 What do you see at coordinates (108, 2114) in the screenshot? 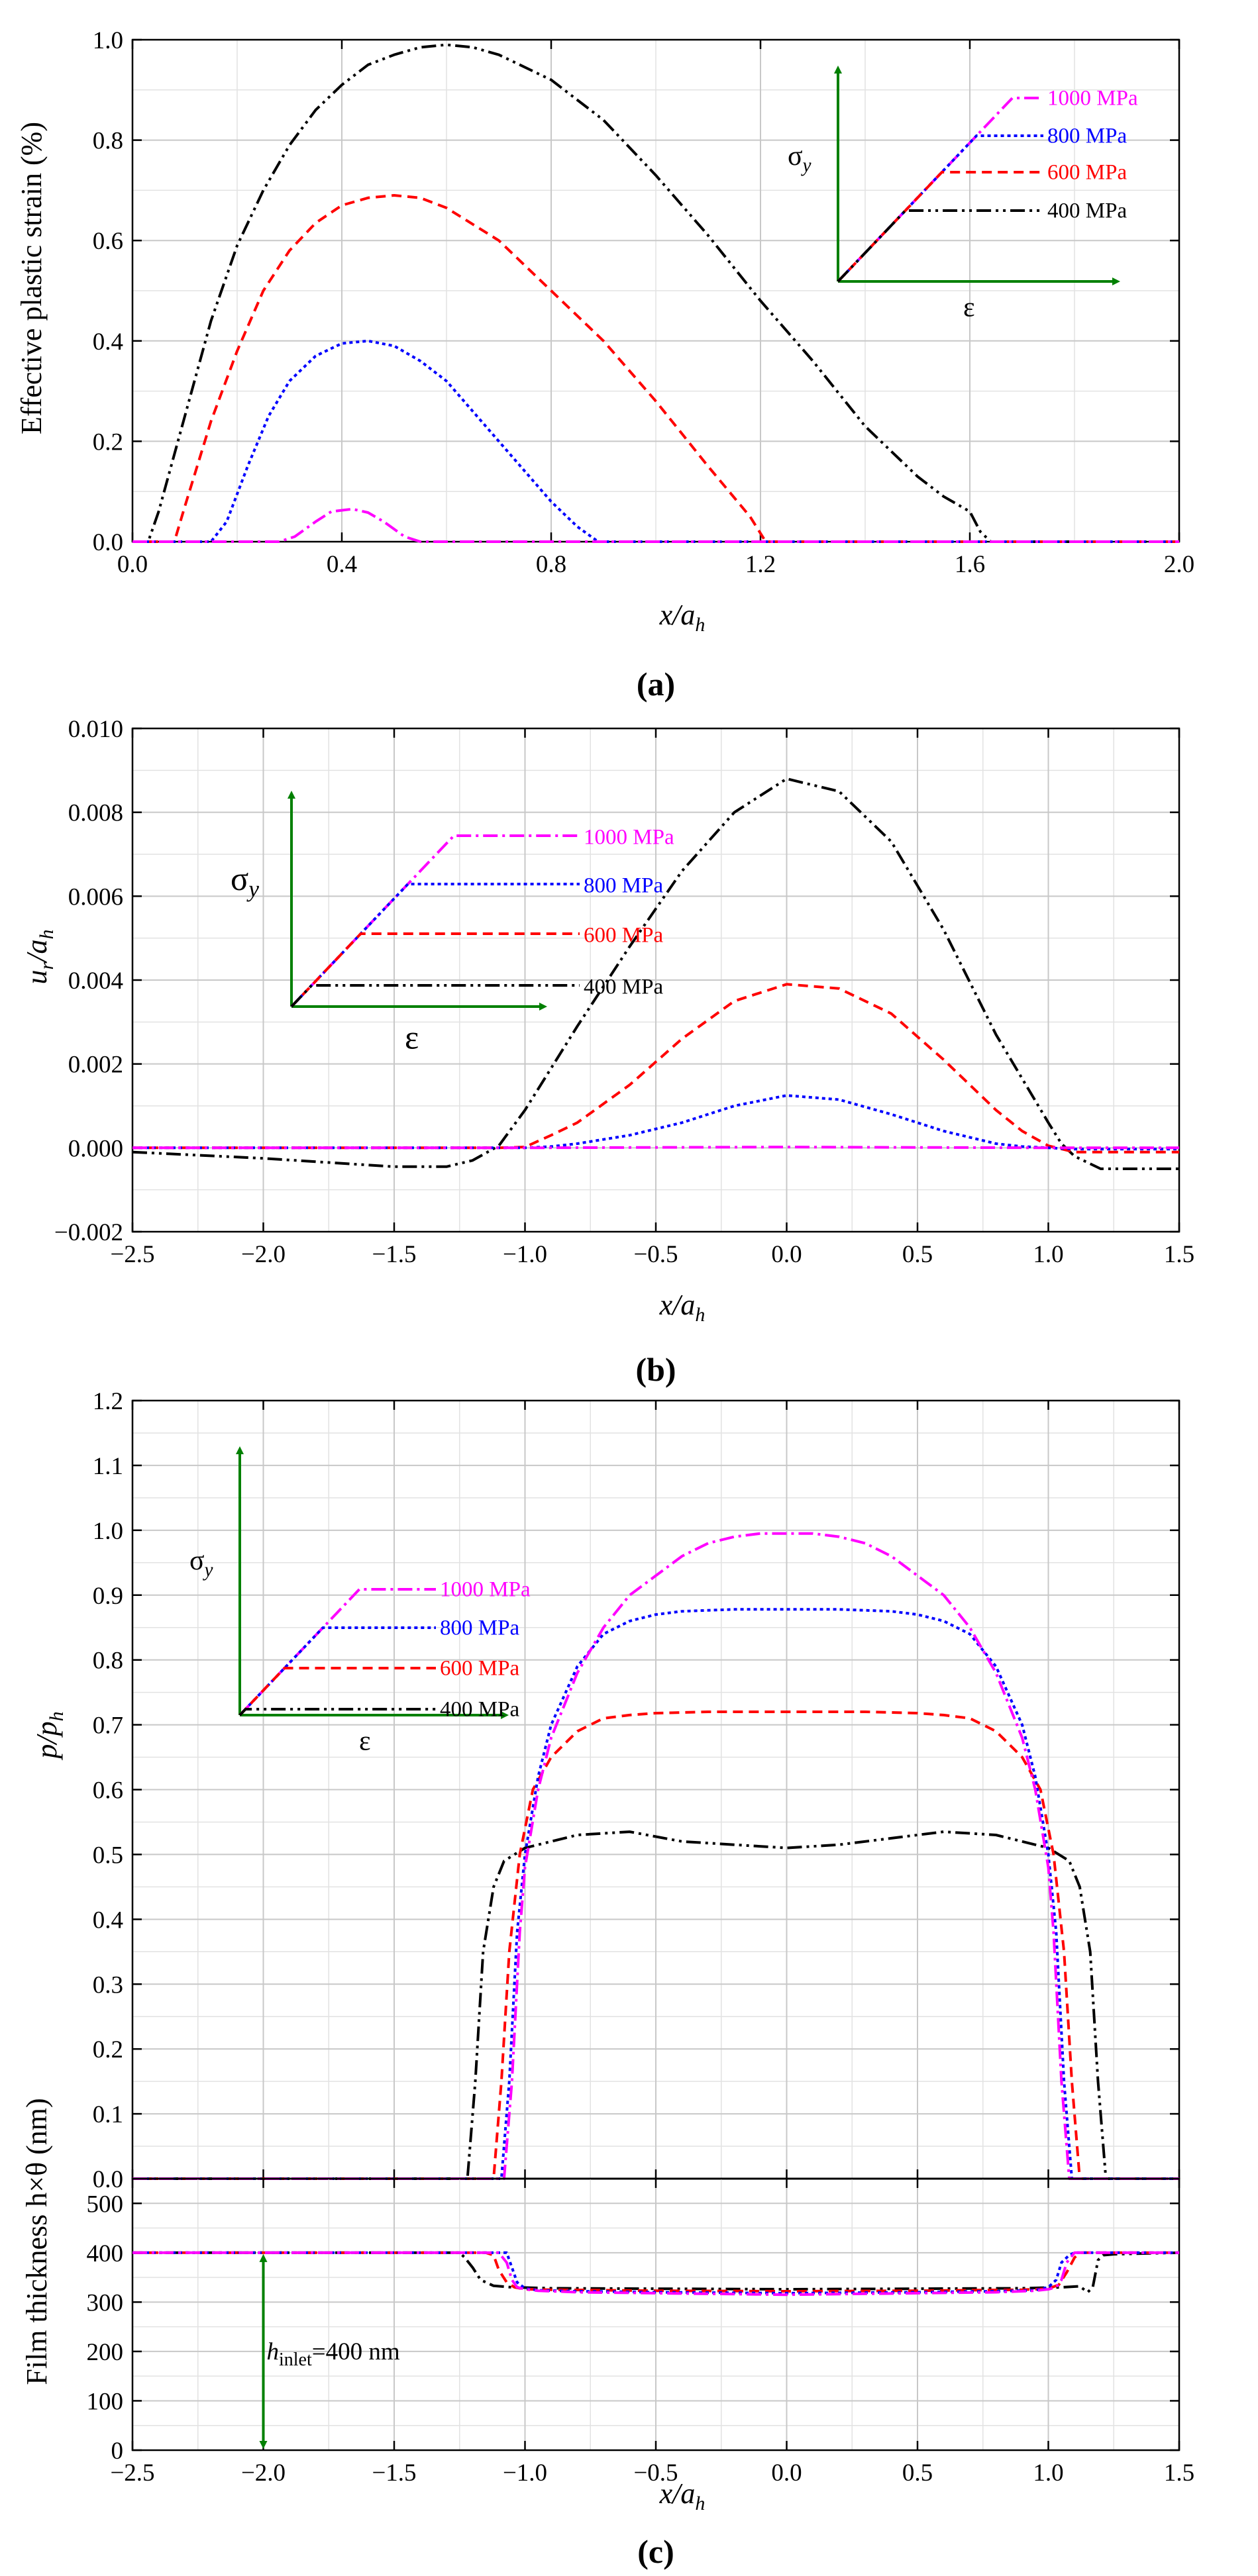
I see `y-tick-label: 0.1` at bounding box center [108, 2114].